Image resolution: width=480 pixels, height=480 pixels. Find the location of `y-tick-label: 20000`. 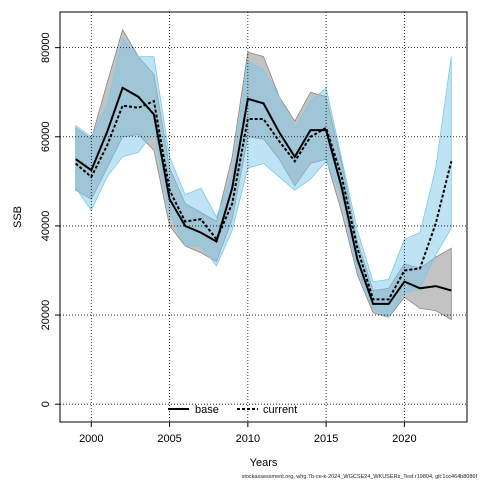

y-tick-label: 20000 is located at coordinates (46, 315).